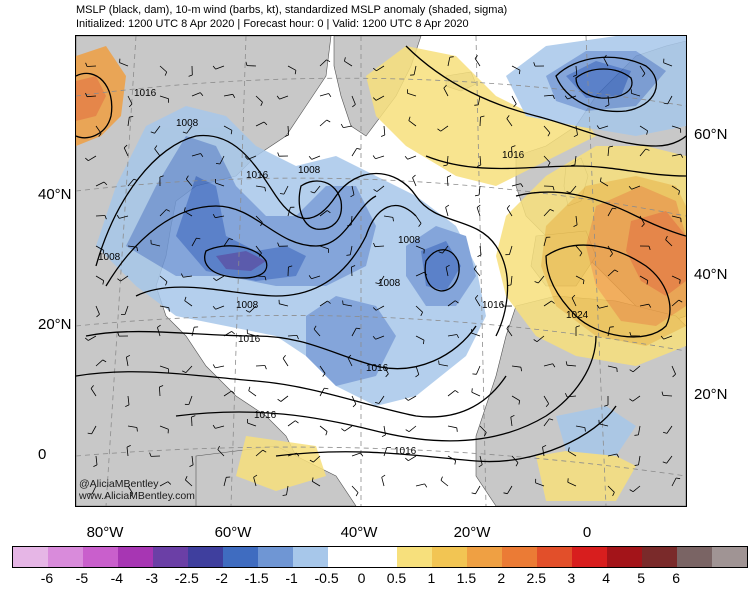 The height and width of the screenshot is (590, 756). I want to click on isobar-label: 1024, so click(577, 315).